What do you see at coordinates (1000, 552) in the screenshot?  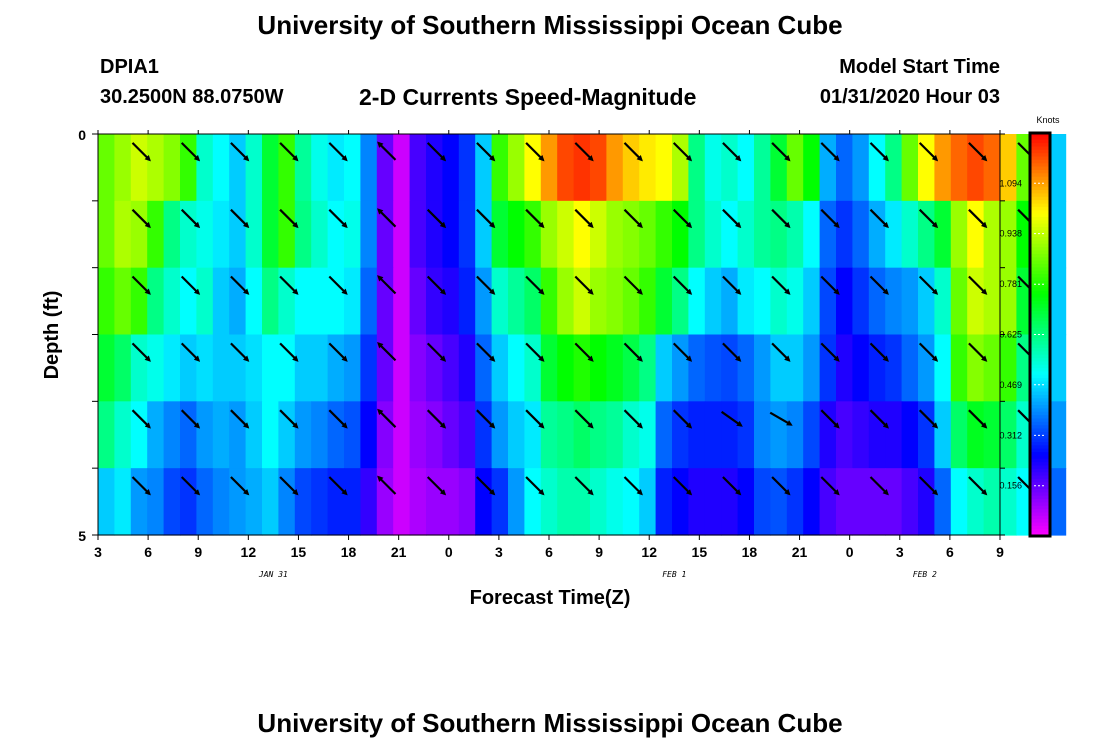 I see `x-tick-label: 9` at bounding box center [1000, 552].